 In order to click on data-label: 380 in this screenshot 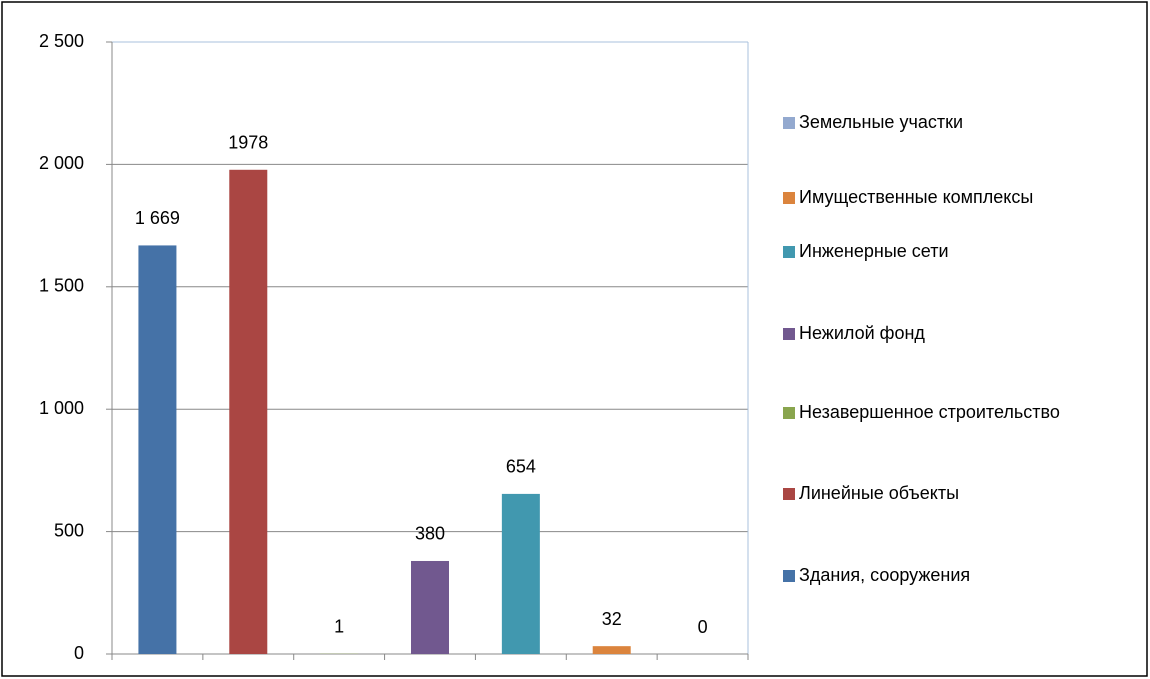, I will do `click(430, 534)`.